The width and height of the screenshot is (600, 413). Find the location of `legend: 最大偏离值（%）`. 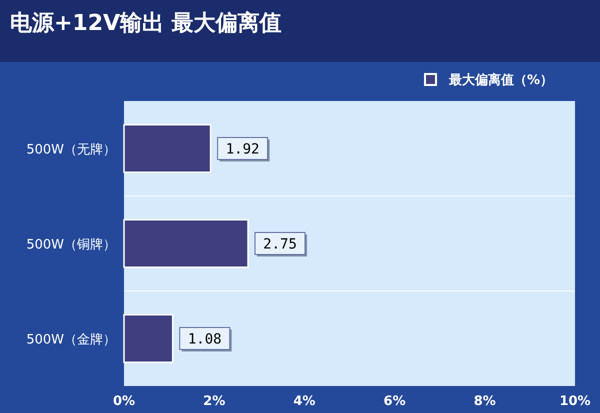

legend: 最大偏离值（%） is located at coordinates (489, 80).